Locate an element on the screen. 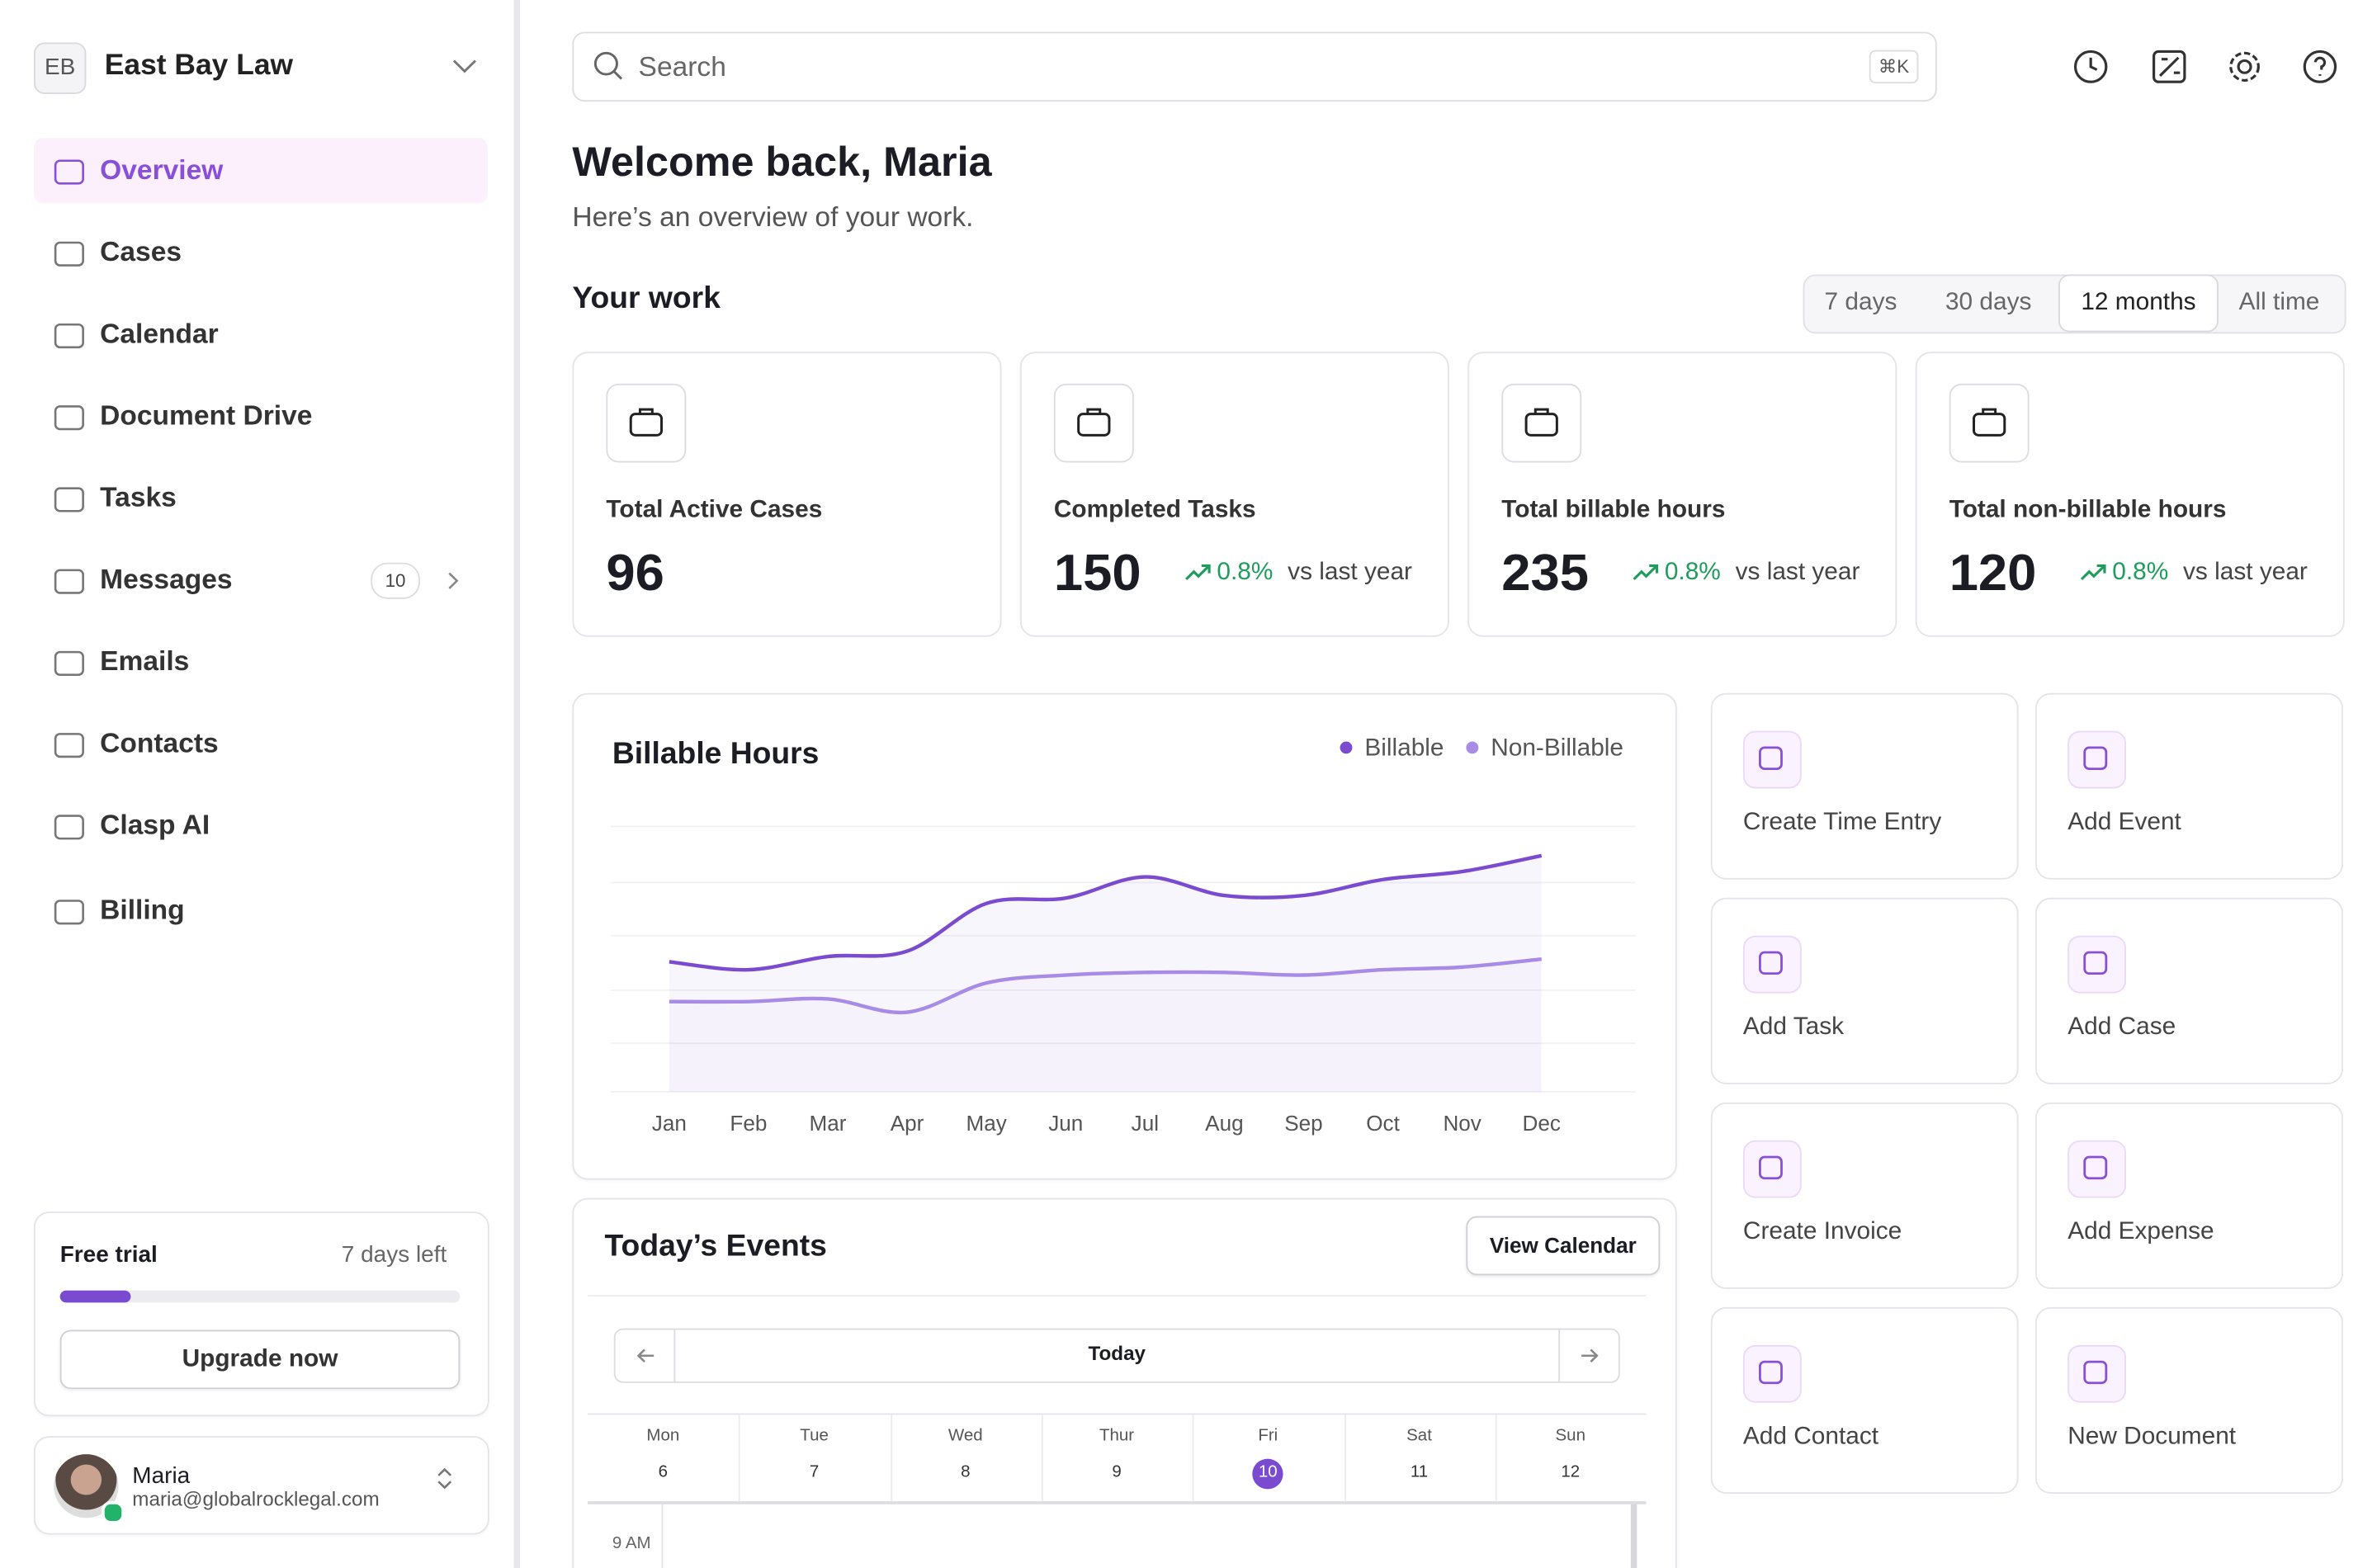 The image size is (2377, 1568). x-tick-label: Jan is located at coordinates (669, 1124).